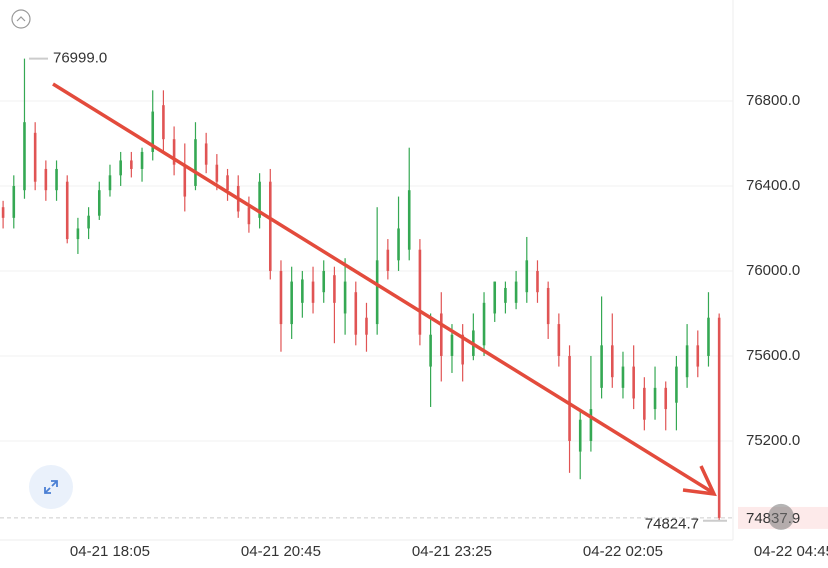 This screenshot has width=828, height=568. Describe the element at coordinates (773, 185) in the screenshot. I see `y-tick-label: 76400.0` at that location.